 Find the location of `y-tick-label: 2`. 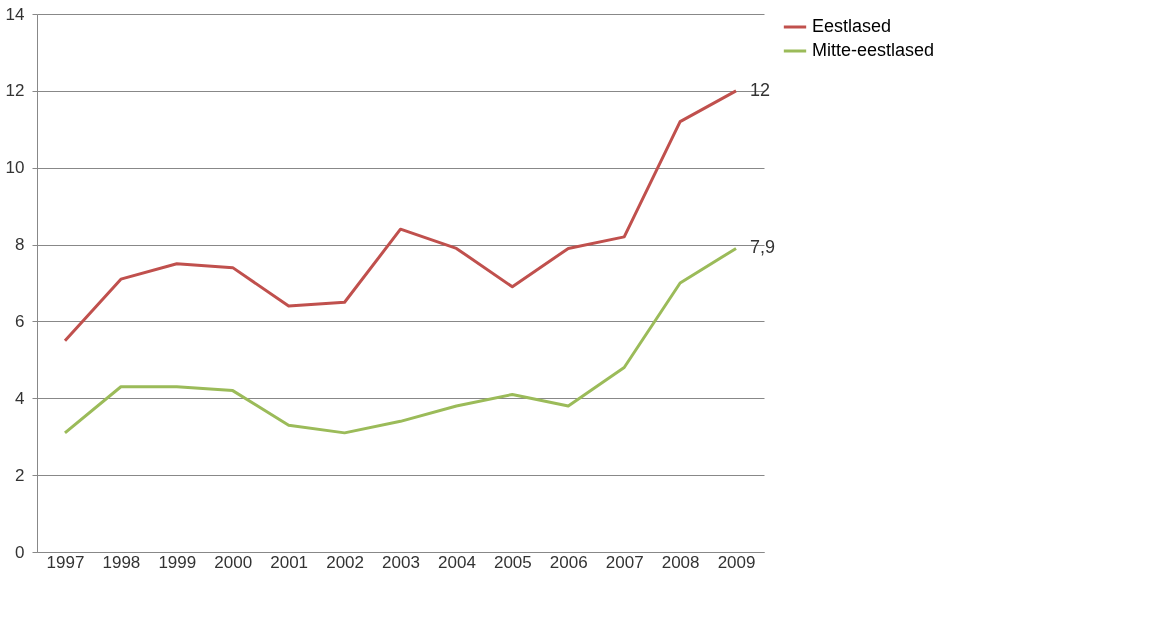

y-tick-label: 2 is located at coordinates (20, 475).